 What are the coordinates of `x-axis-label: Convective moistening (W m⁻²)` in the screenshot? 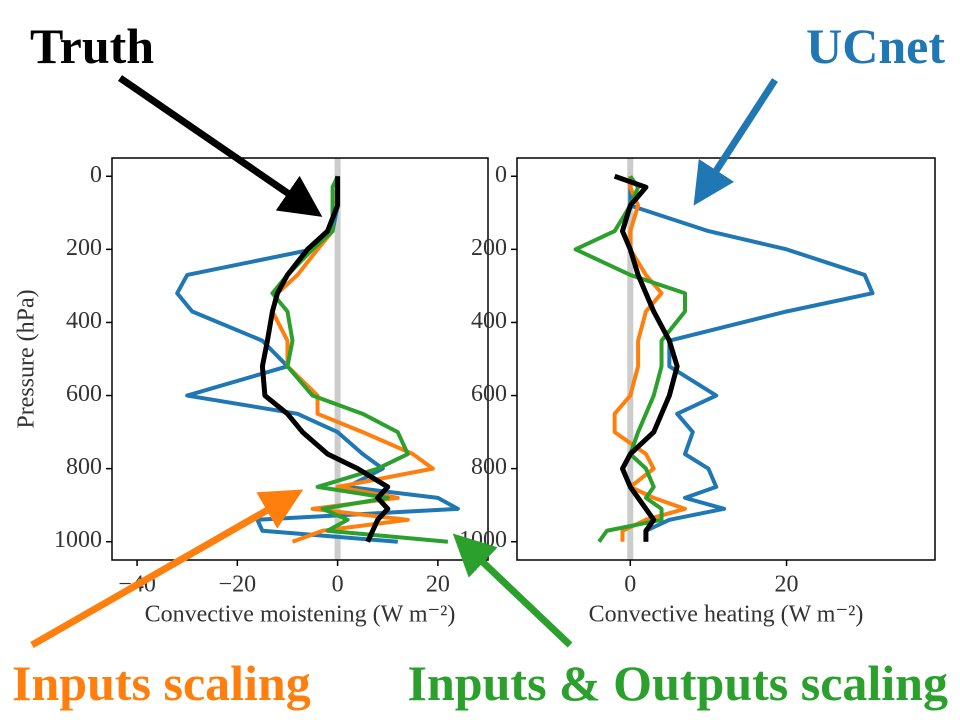 It's located at (300, 615).